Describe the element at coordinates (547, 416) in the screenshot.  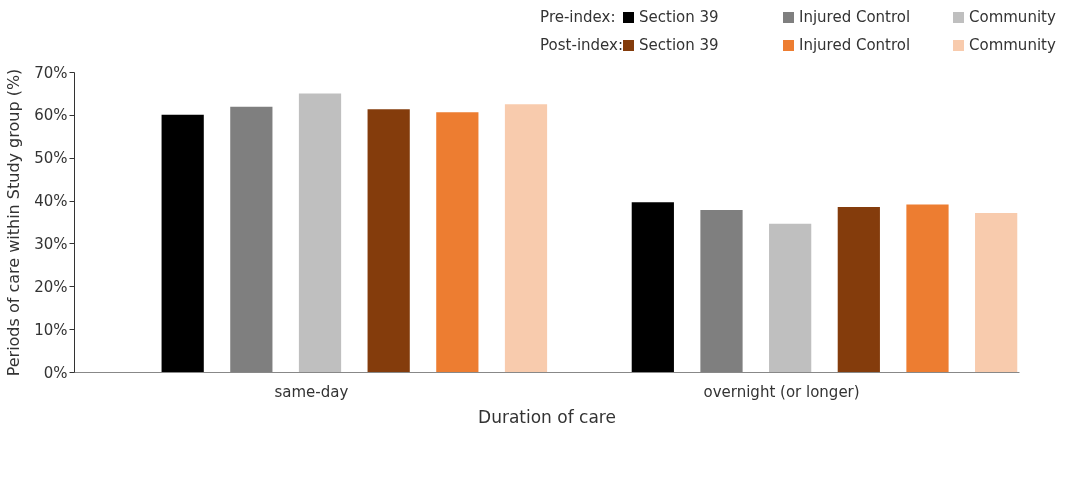
I see `x-axis-title: Duration of care` at that location.